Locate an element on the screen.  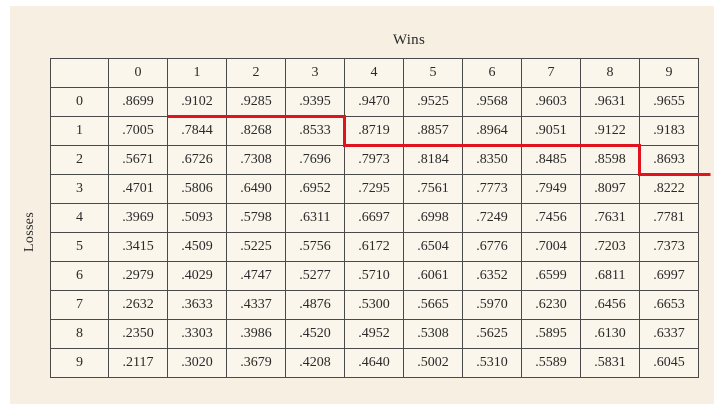
table-cell: .8222 is located at coordinates (669, 189).